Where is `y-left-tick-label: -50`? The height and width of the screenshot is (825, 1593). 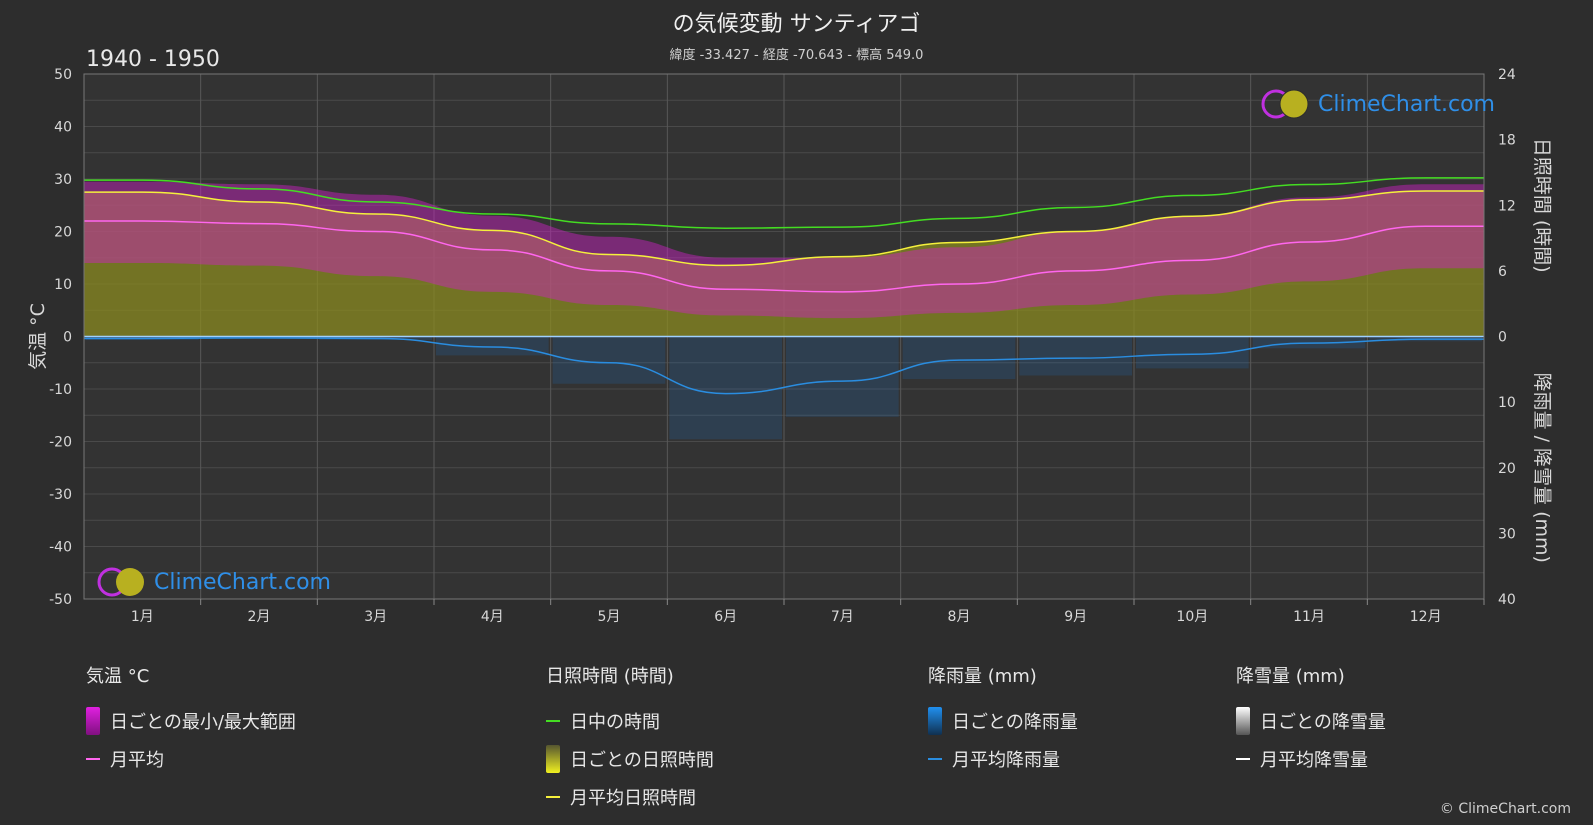
y-left-tick-label: -50 is located at coordinates (60, 600).